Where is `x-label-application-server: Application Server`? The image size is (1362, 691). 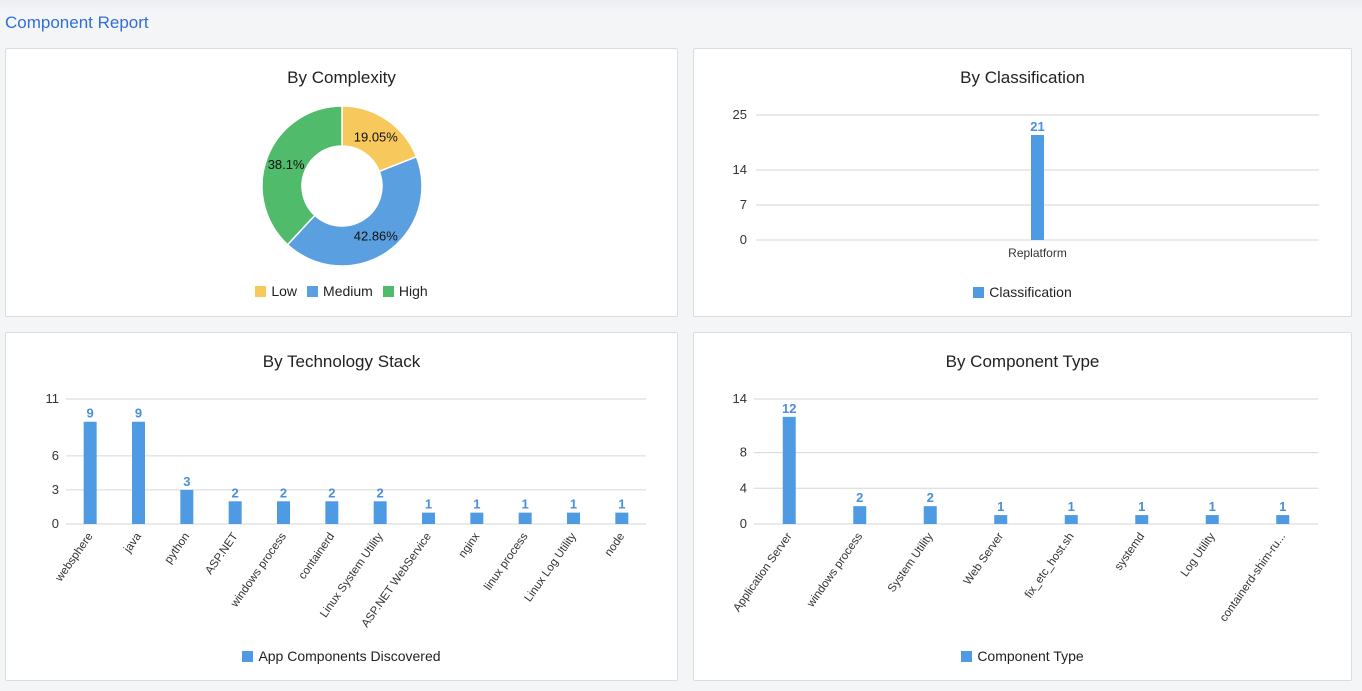 x-label-application-server: Application Server is located at coordinates (762, 572).